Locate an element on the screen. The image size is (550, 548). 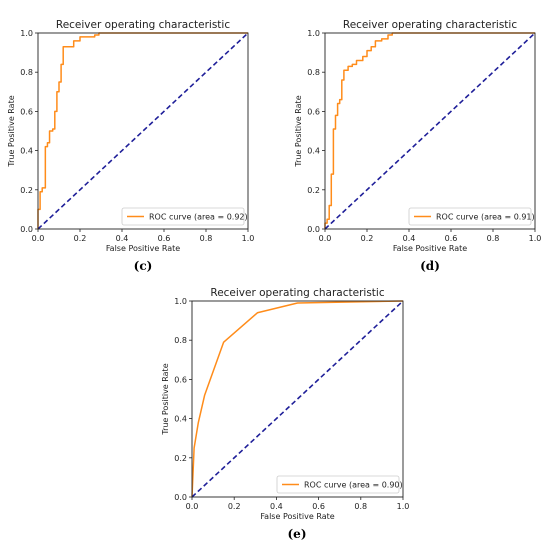
caption-d: (d) is located at coordinates (430, 266).